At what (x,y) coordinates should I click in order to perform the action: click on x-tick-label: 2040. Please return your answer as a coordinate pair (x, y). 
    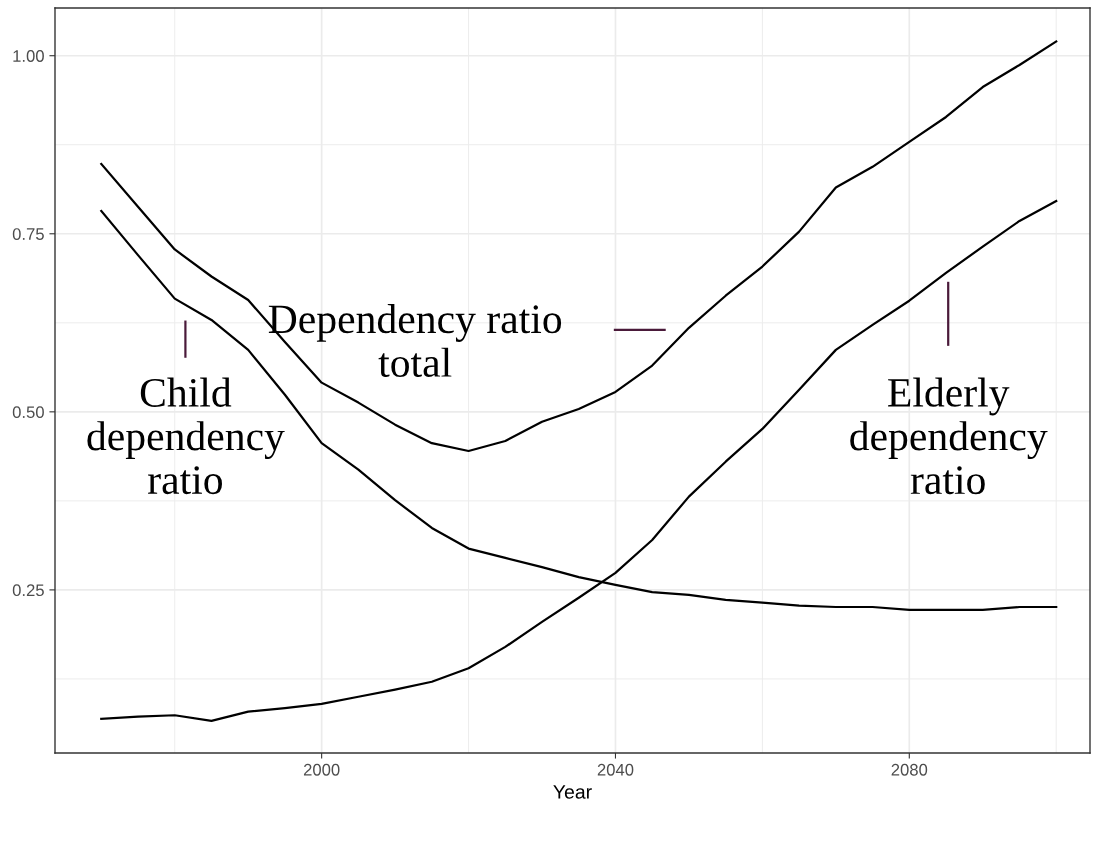
    Looking at the image, I should click on (615, 769).